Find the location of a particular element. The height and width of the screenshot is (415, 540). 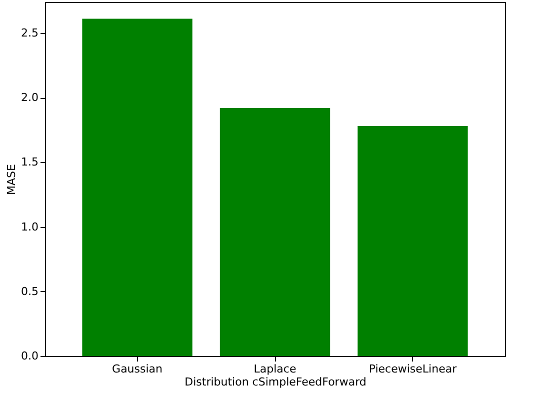

x-tick-label: Gaussian is located at coordinates (137, 369).